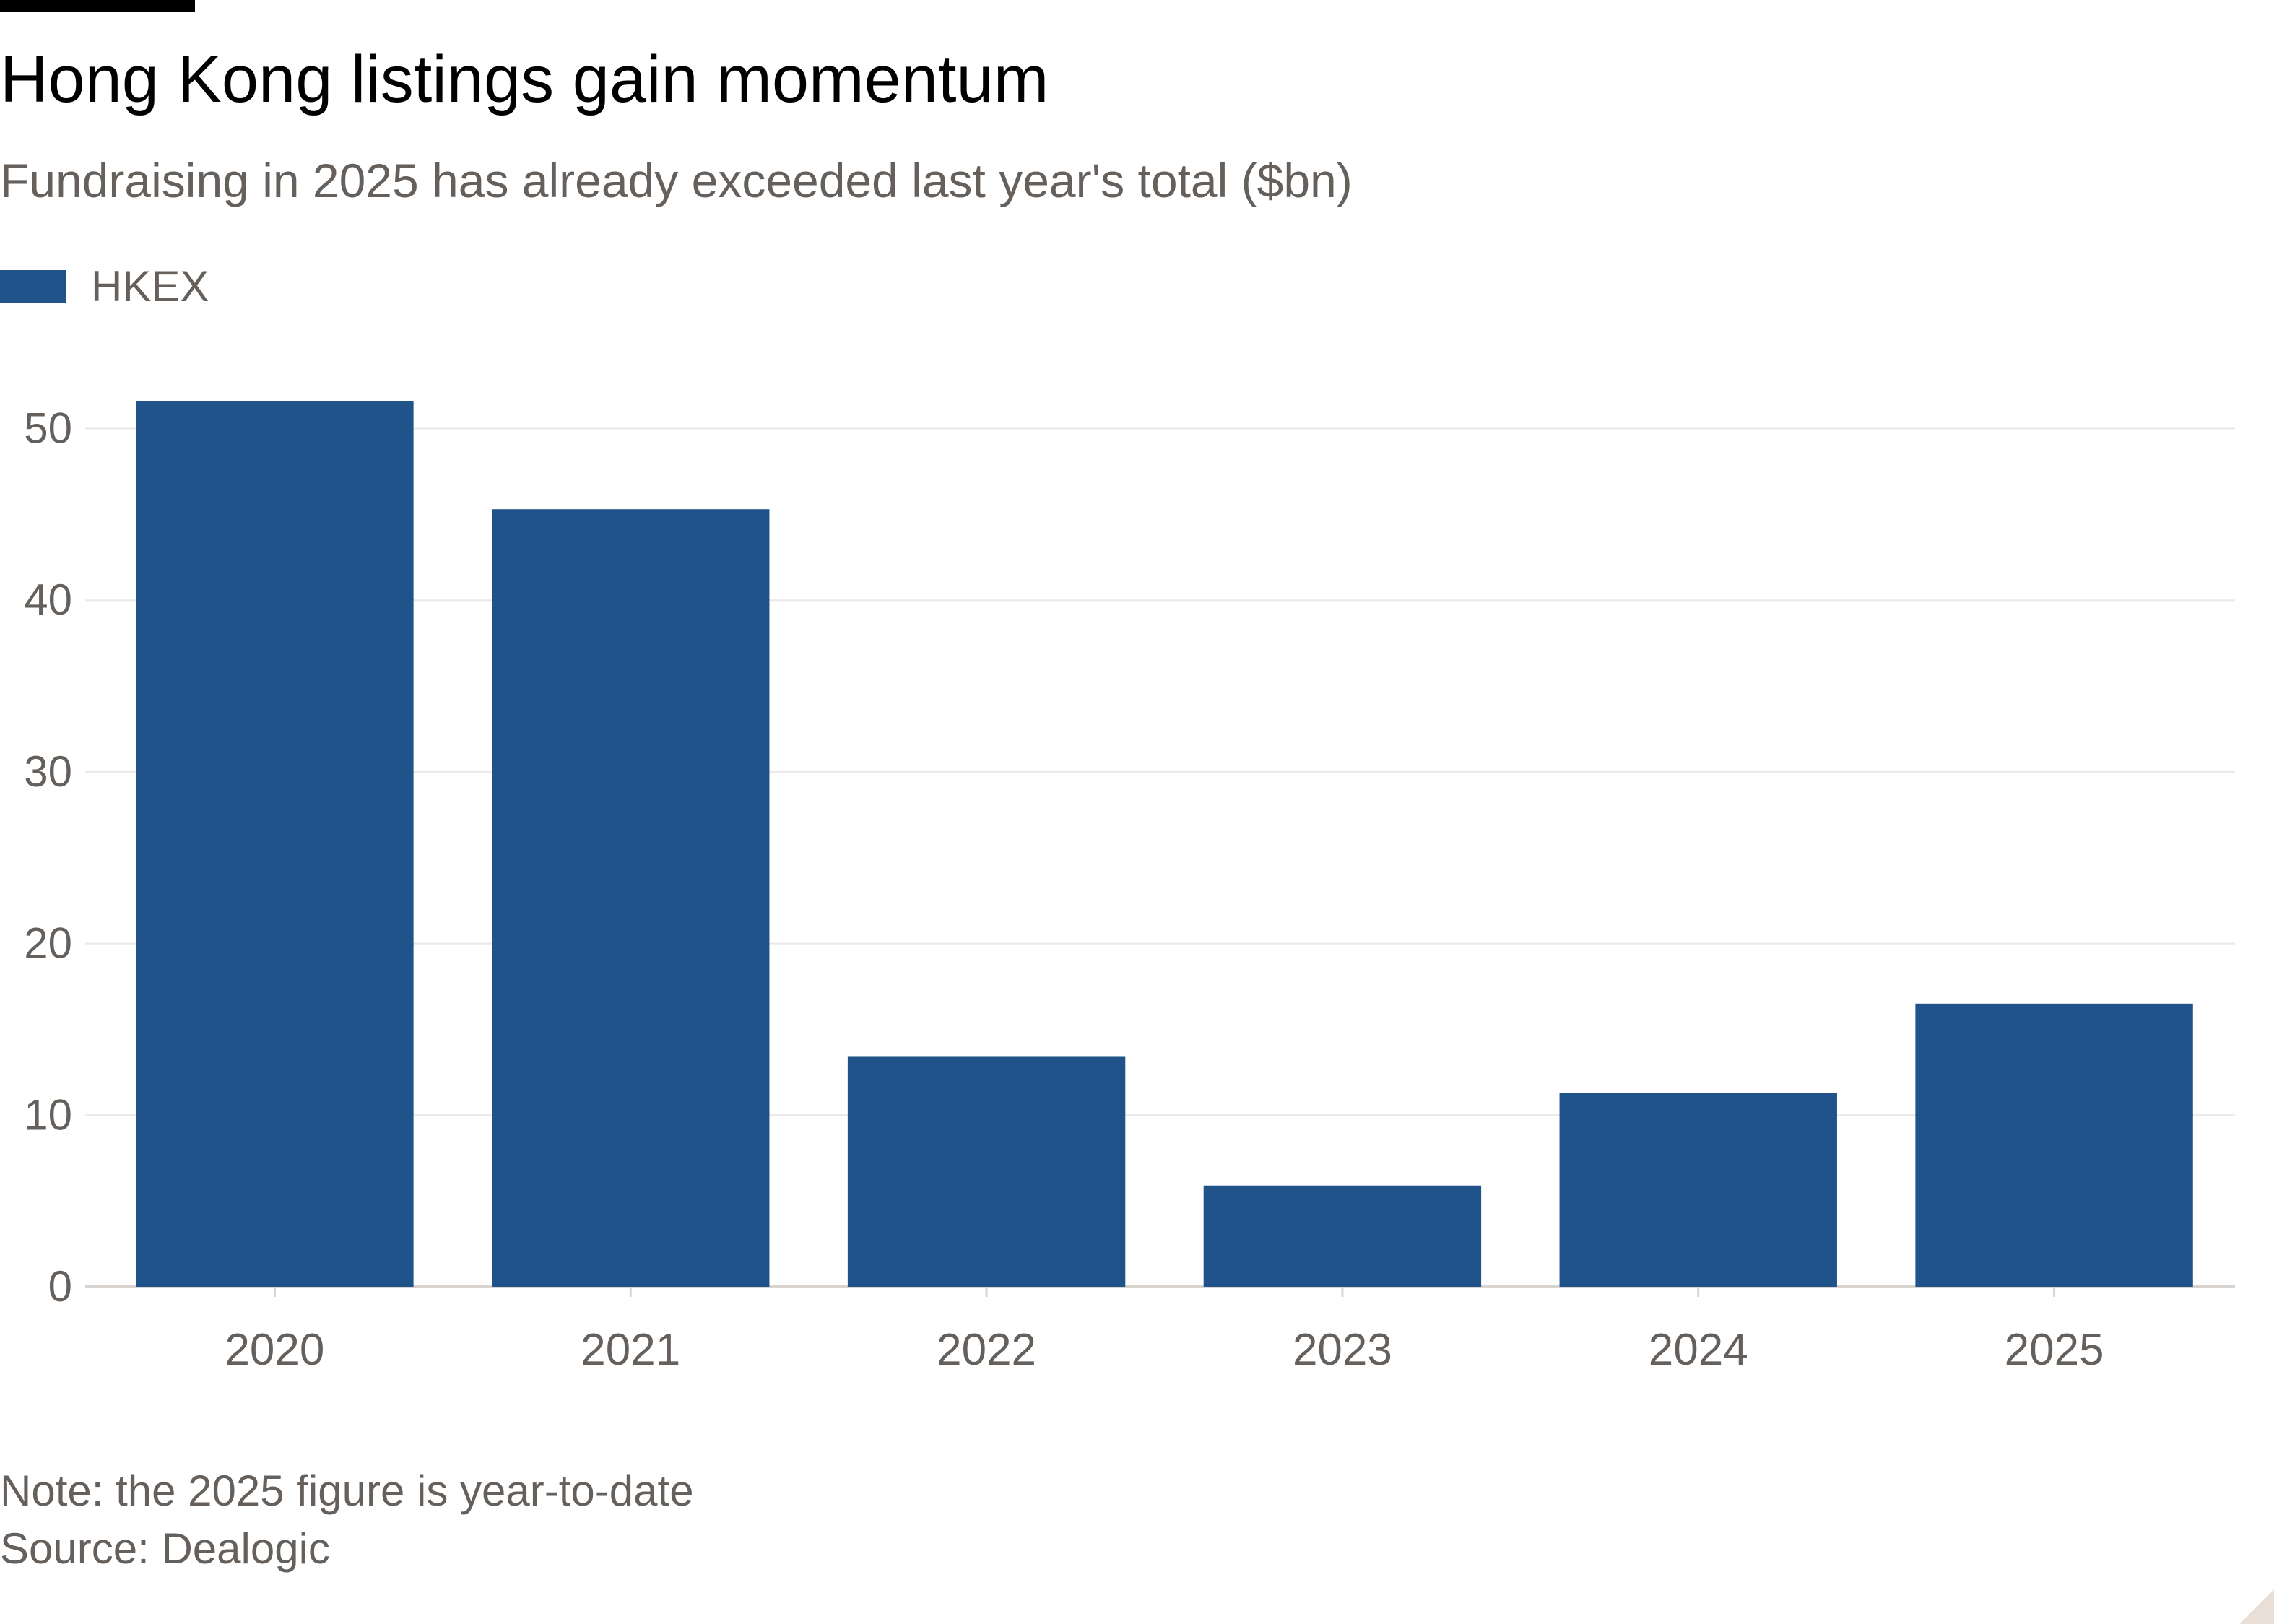 This screenshot has width=2274, height=1624. Describe the element at coordinates (631, 898) in the screenshot. I see `bar-2021` at that location.